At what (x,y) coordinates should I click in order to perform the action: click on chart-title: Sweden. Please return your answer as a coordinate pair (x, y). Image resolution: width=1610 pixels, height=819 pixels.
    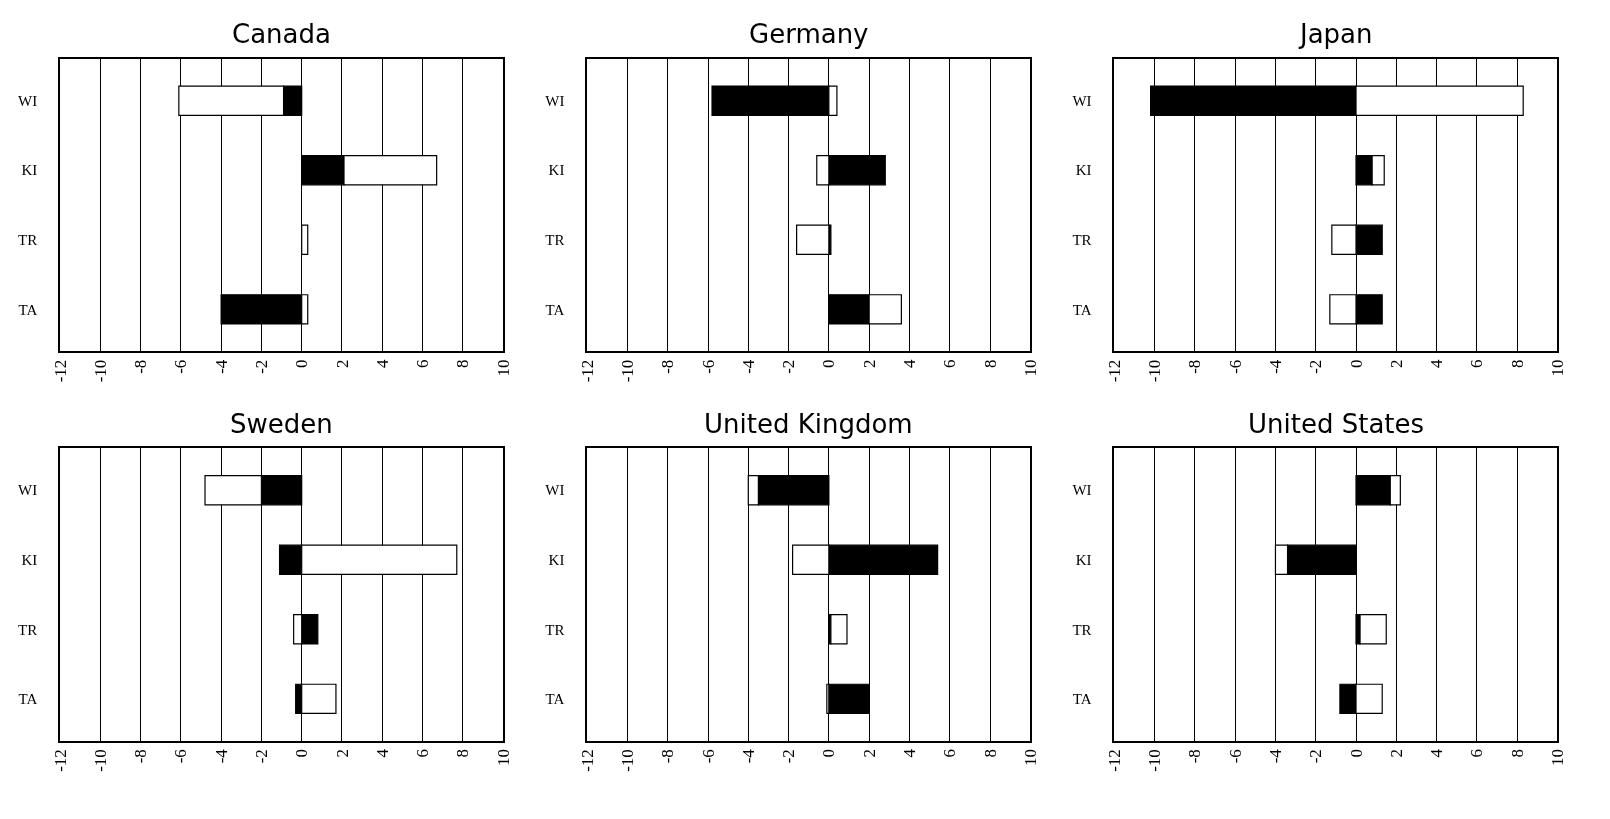
    Looking at the image, I should click on (281, 424).